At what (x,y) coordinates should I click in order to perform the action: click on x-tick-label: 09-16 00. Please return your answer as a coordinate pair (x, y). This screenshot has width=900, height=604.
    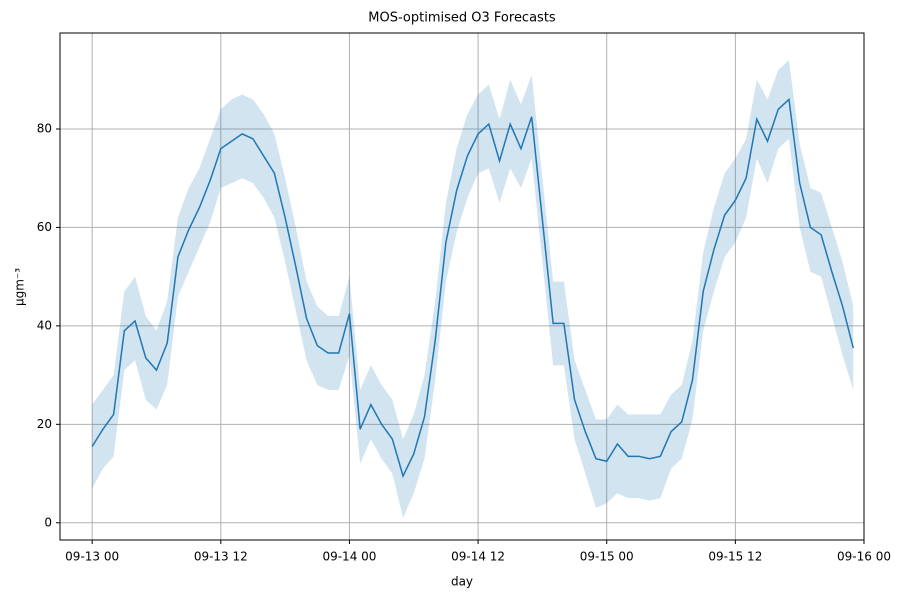
    Looking at the image, I should click on (864, 557).